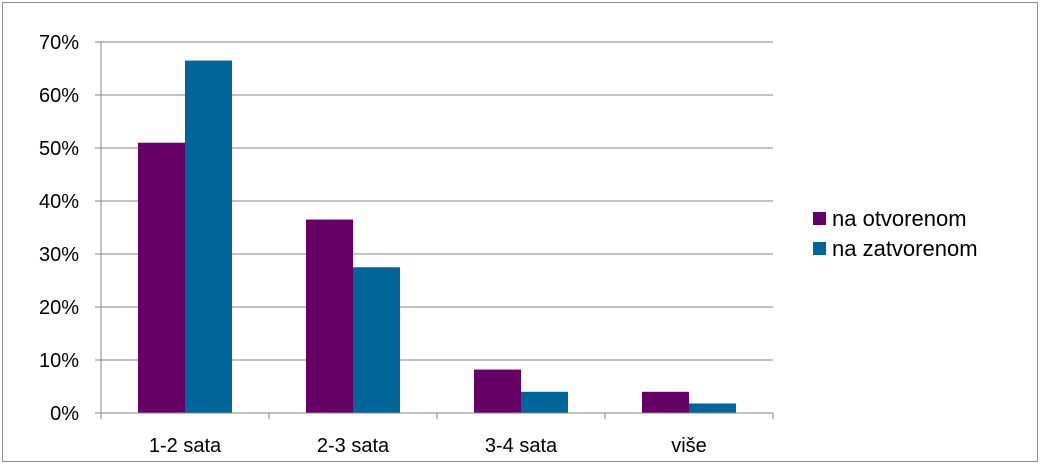  What do you see at coordinates (59, 202) in the screenshot?
I see `y-tick-label: 40%` at bounding box center [59, 202].